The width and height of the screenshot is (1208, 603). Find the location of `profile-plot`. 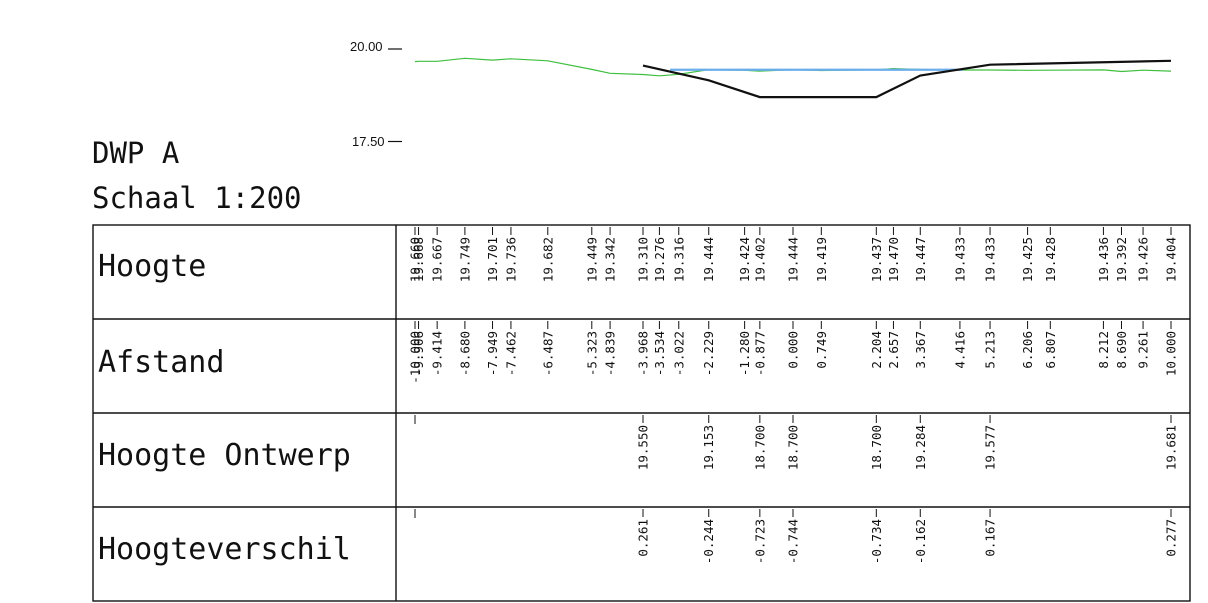

profile-plot is located at coordinates (780, 95).